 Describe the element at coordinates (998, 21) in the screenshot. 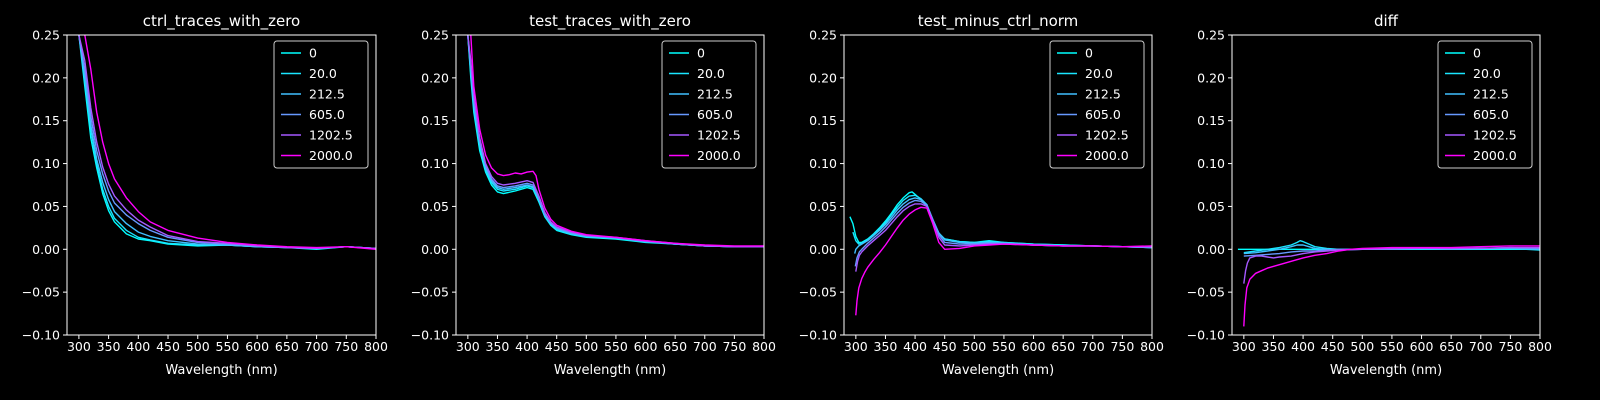

I see `chart-title: test_minus_ctrl_norm` at that location.